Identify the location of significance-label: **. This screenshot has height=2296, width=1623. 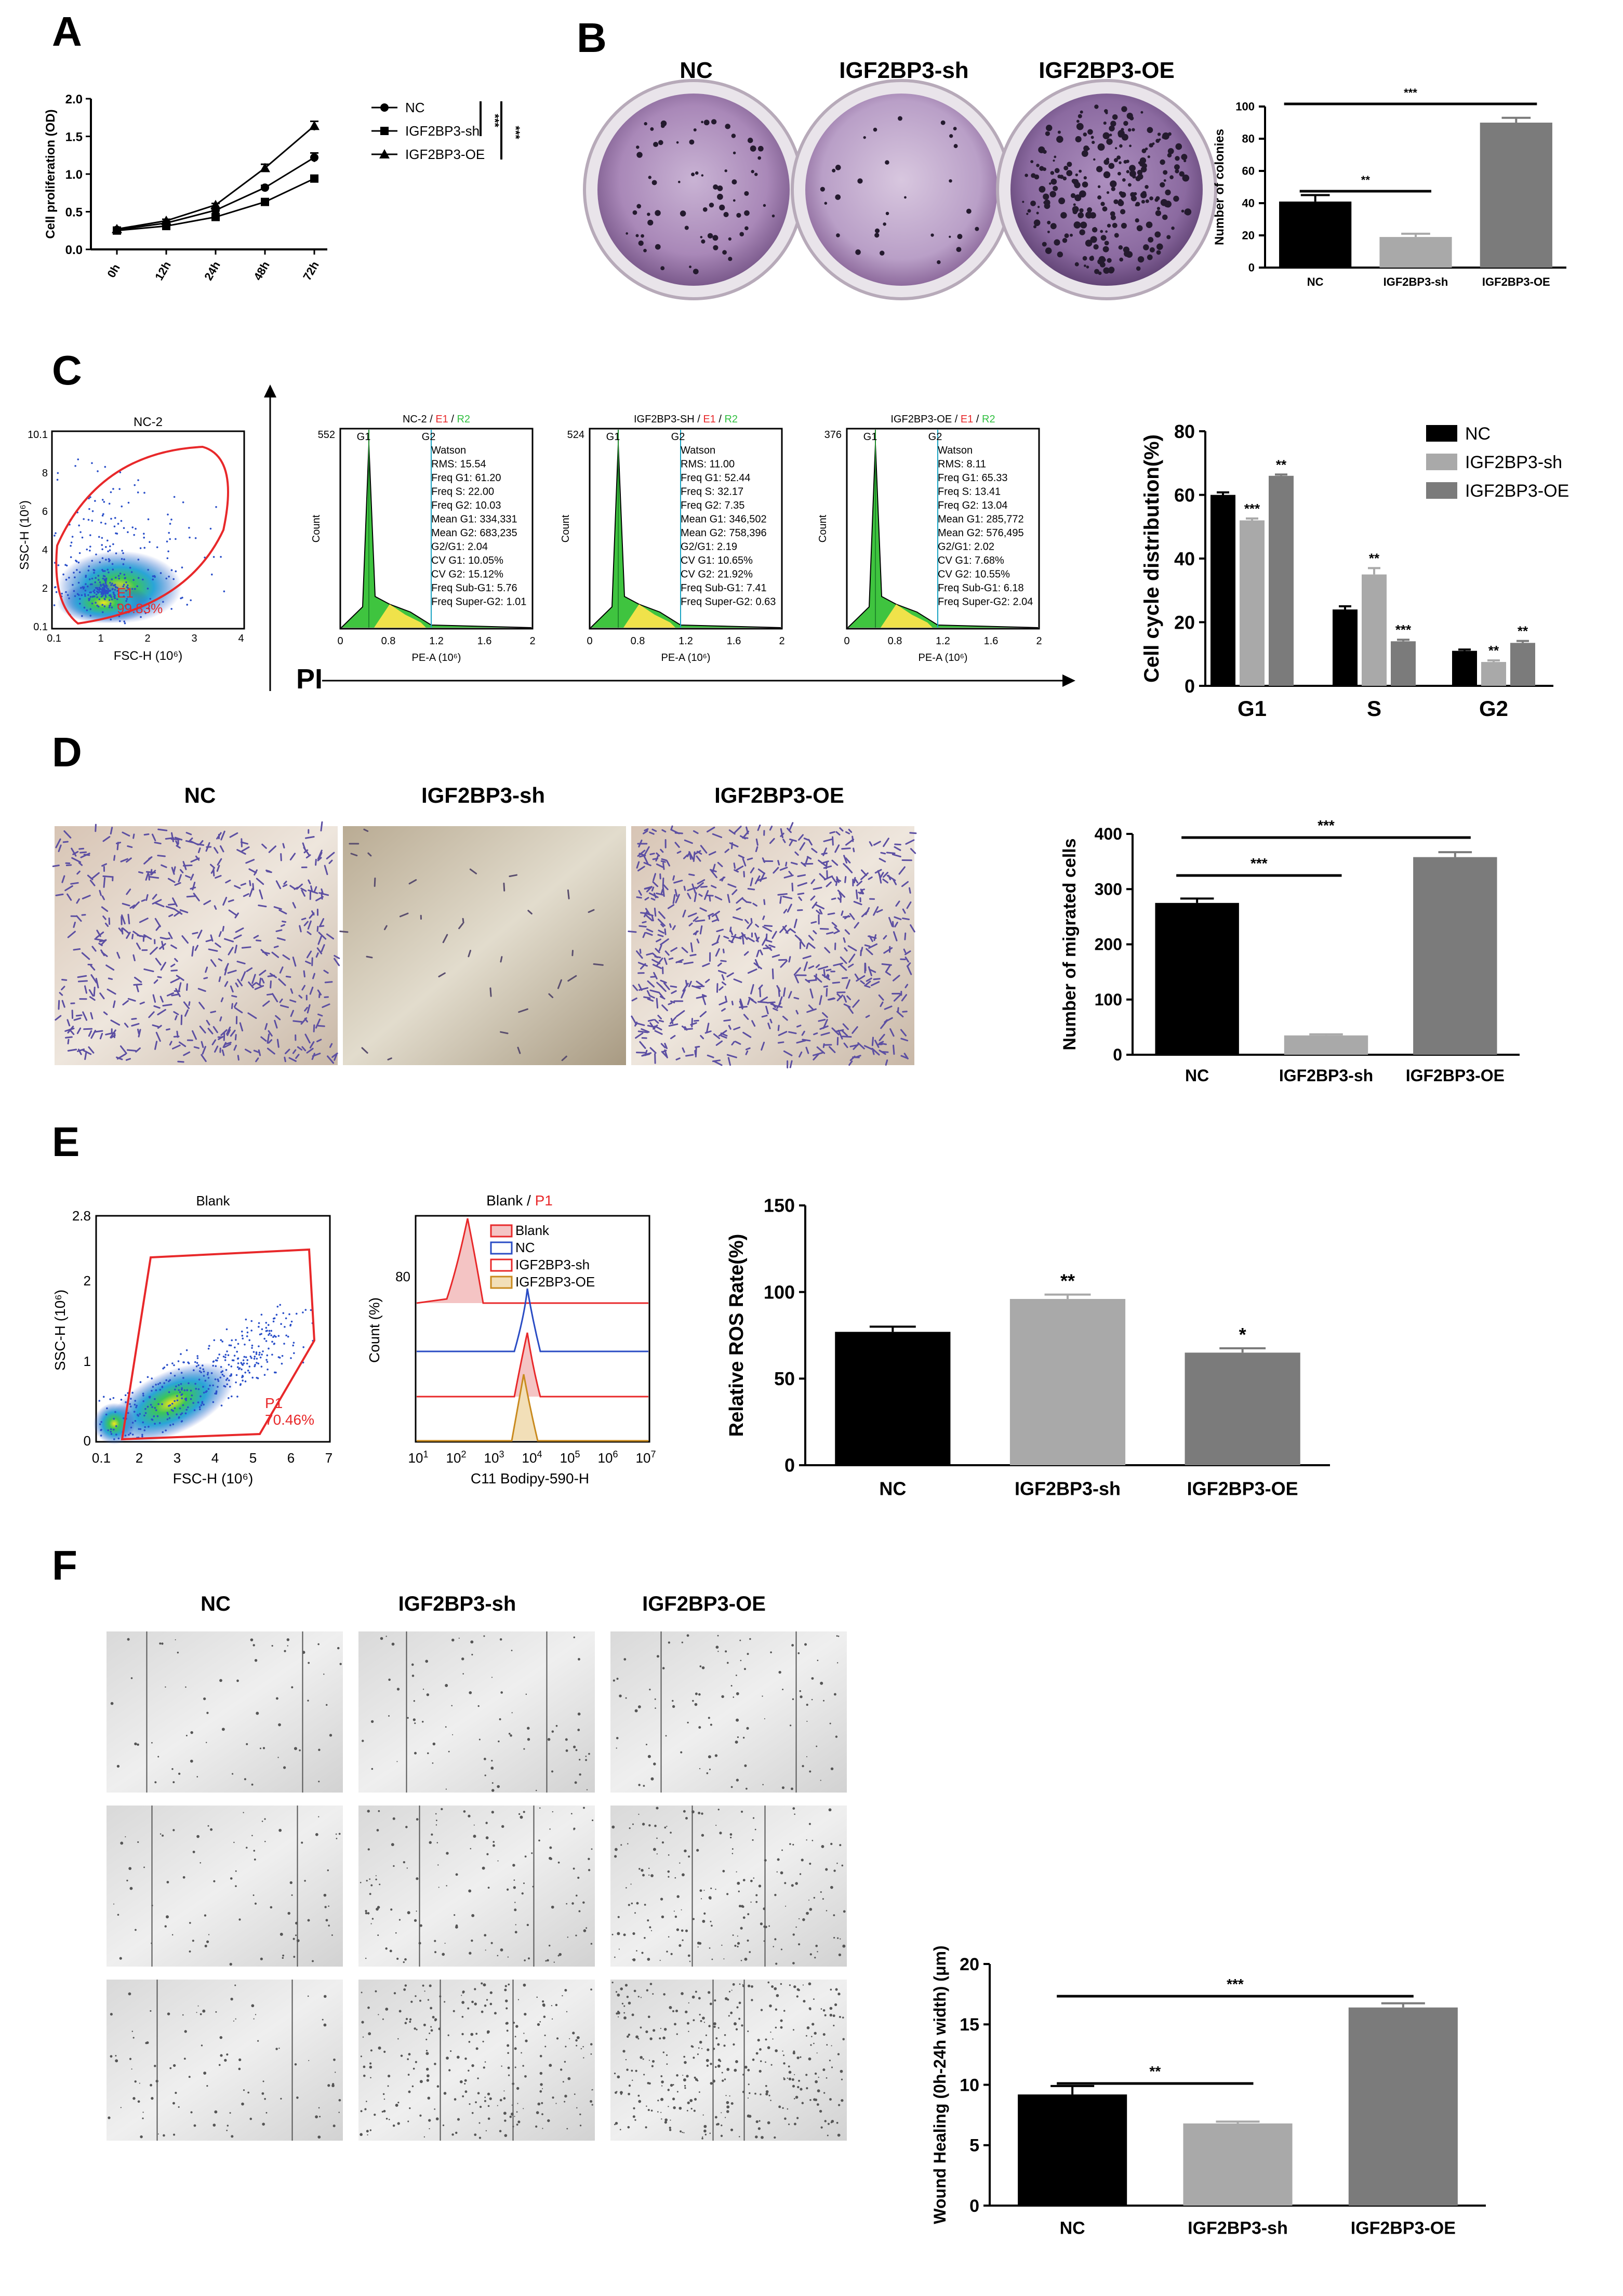
(1366, 180).